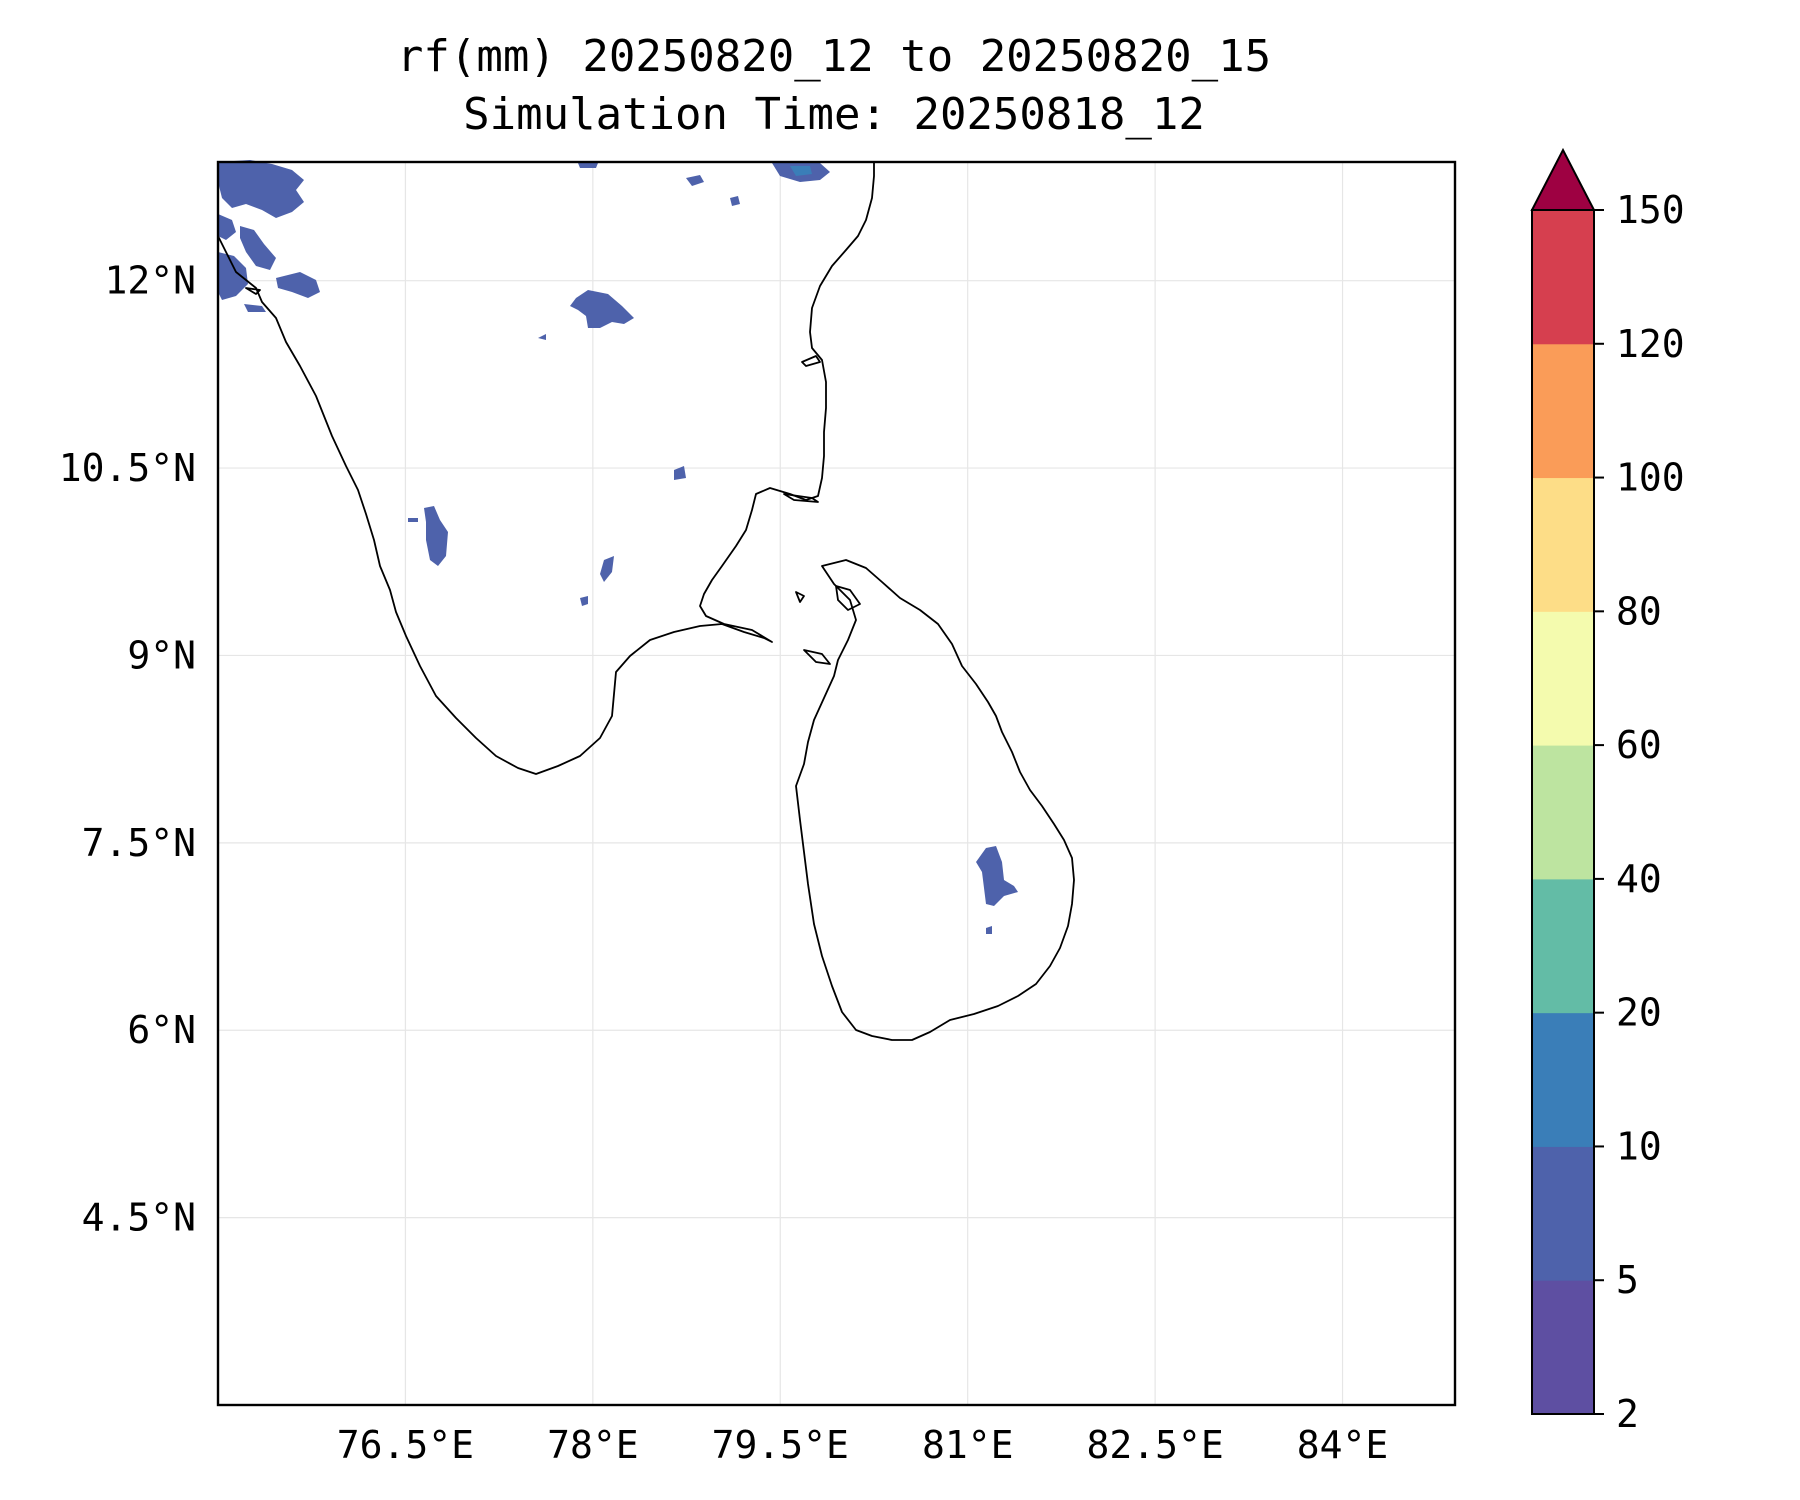 This screenshot has width=1800, height=1500. What do you see at coordinates (1607, 791) in the screenshot?
I see `colorbar: 2 5 10 20 40 60 80 100 120 150` at bounding box center [1607, 791].